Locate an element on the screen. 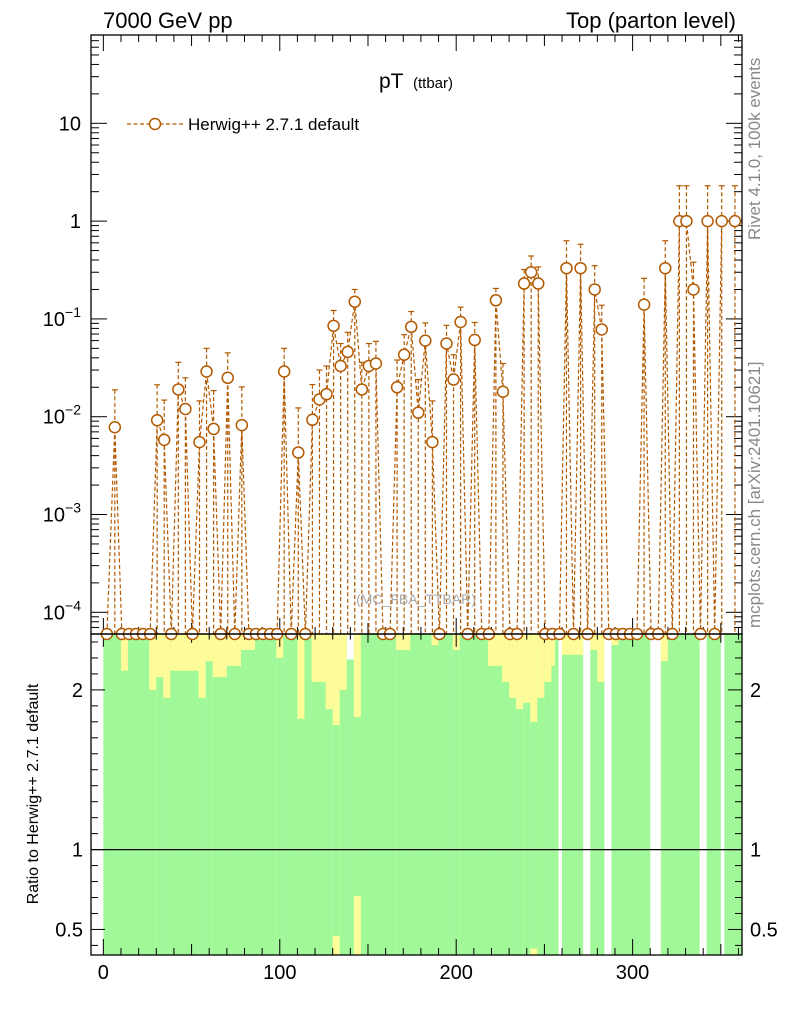 This screenshot has width=786, height=1024. ratio-y-tick-label: 1 is located at coordinates (77, 851).